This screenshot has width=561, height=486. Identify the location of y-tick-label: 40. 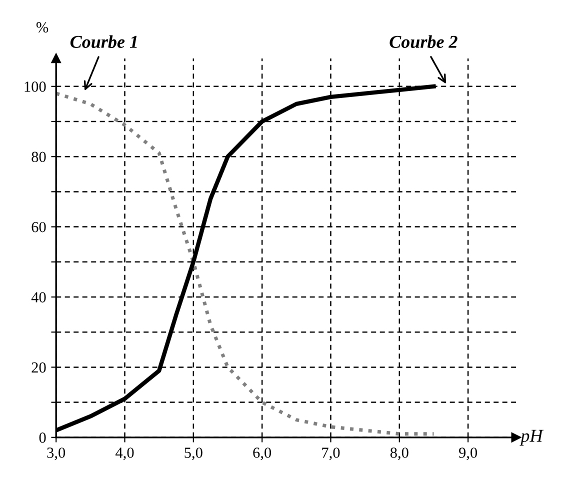
(38, 297).